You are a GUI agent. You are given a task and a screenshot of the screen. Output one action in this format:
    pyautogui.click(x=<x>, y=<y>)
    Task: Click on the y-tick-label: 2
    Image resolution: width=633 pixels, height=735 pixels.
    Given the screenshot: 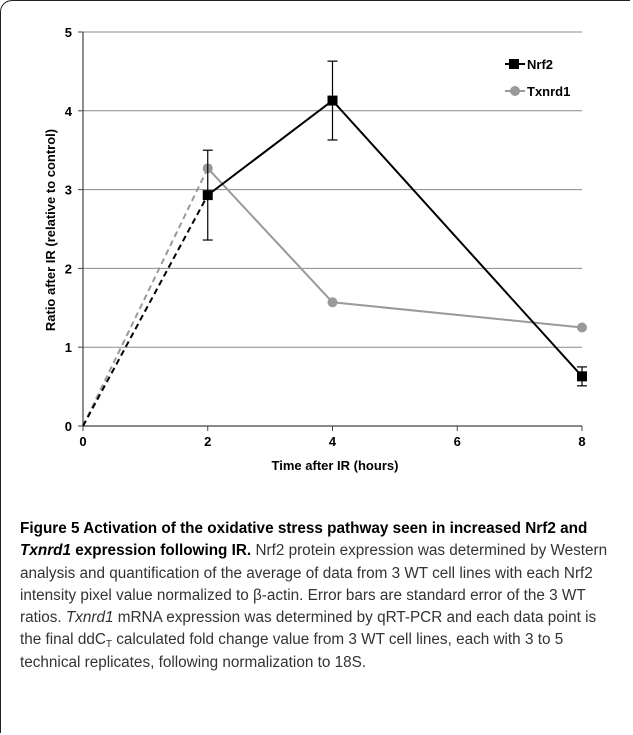 What is the action you would take?
    pyautogui.click(x=68, y=268)
    